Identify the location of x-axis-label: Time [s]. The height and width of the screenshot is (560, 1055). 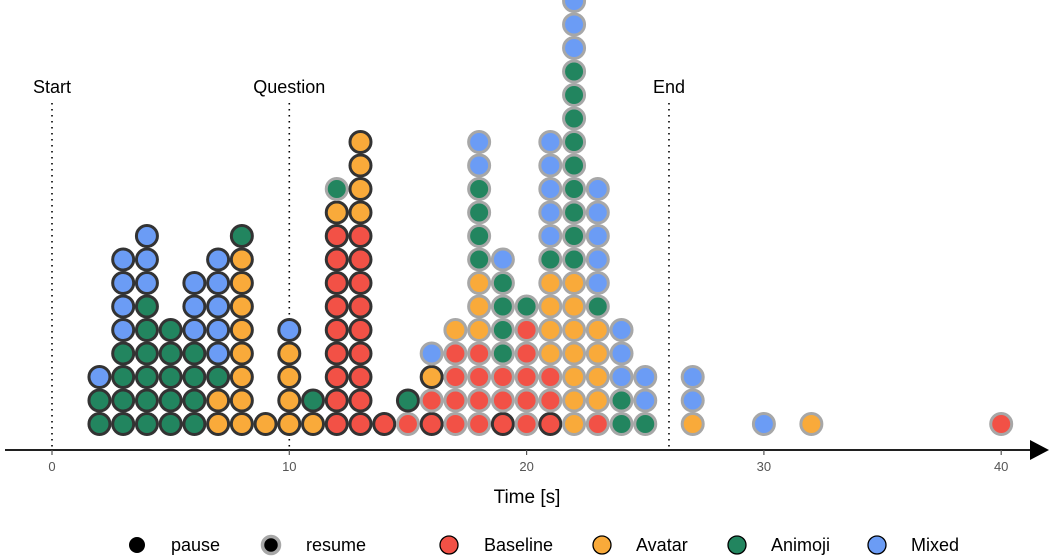
(527, 497).